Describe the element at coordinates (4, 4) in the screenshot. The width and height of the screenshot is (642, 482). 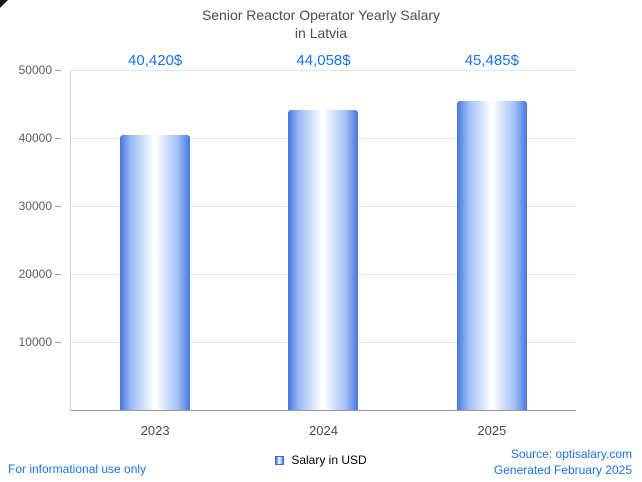
I see `corner-artifact` at that location.